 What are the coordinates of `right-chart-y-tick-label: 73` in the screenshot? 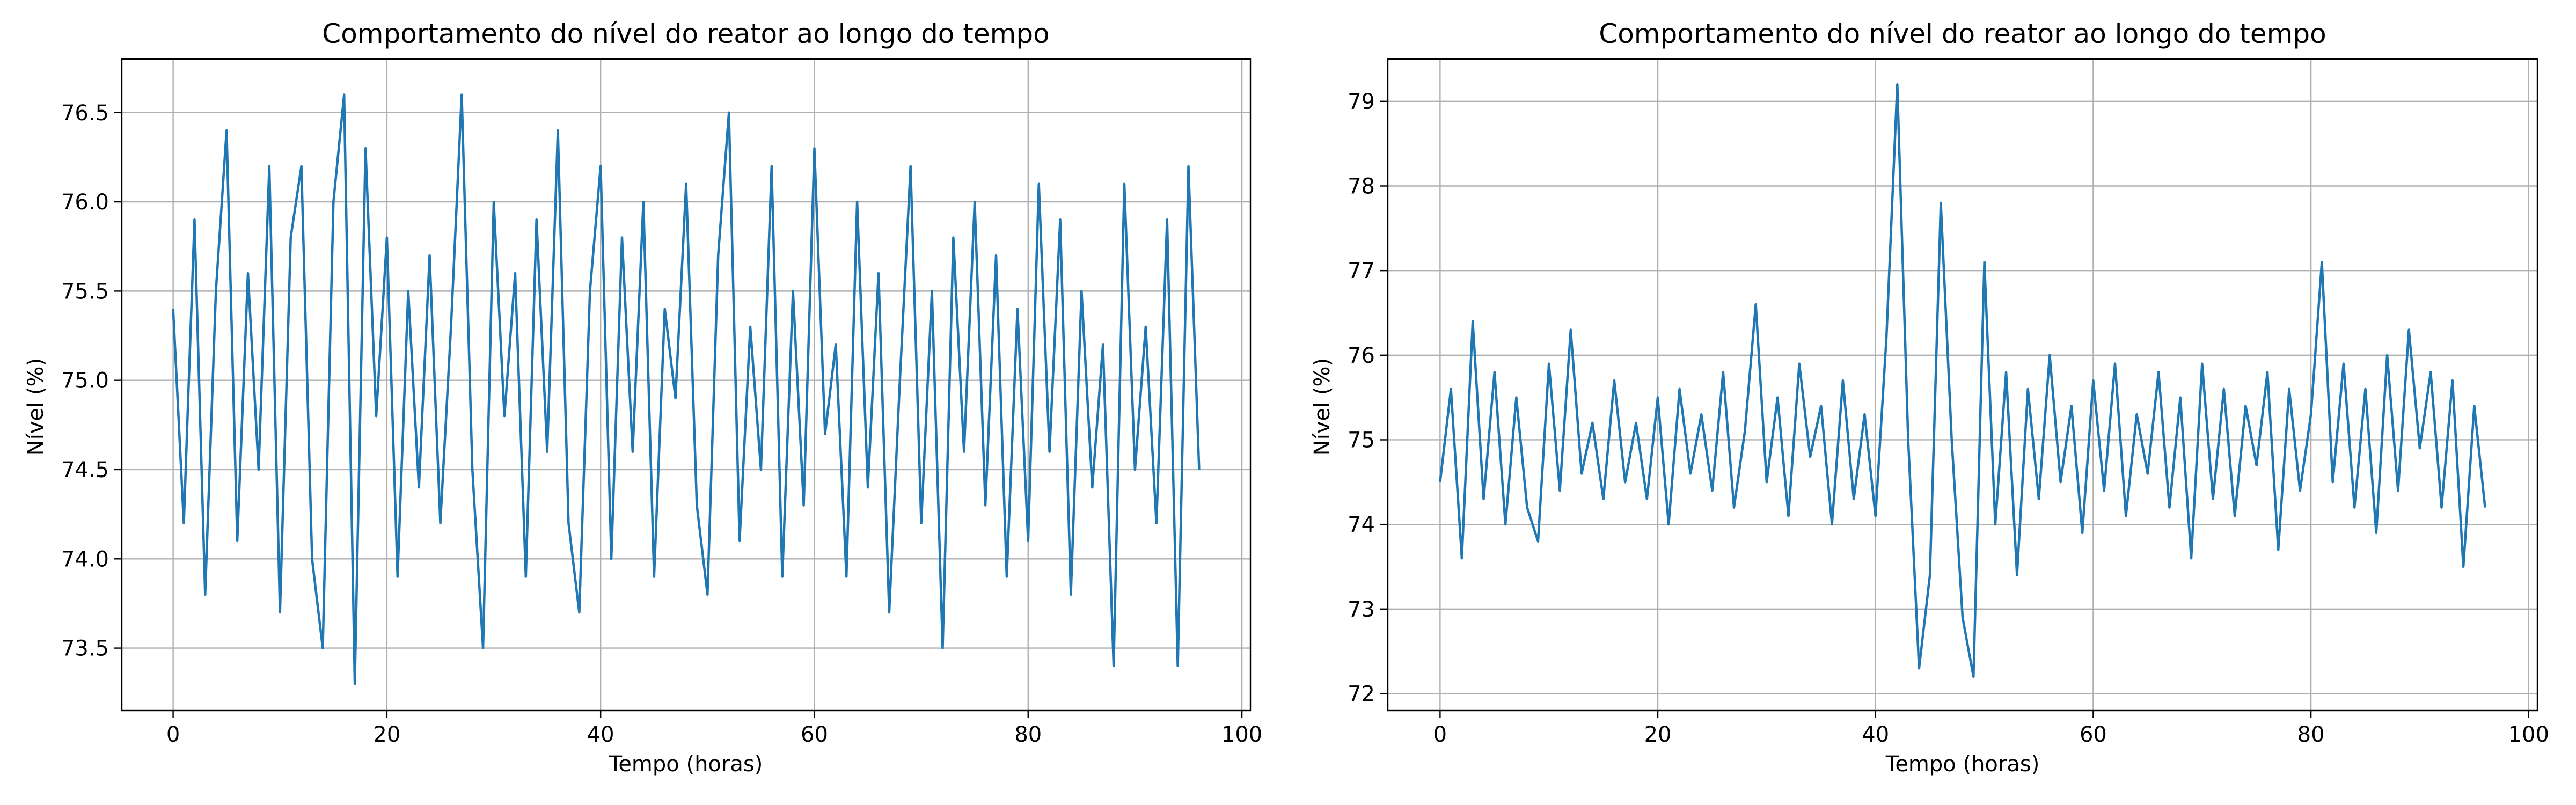 It's located at (1361, 609).